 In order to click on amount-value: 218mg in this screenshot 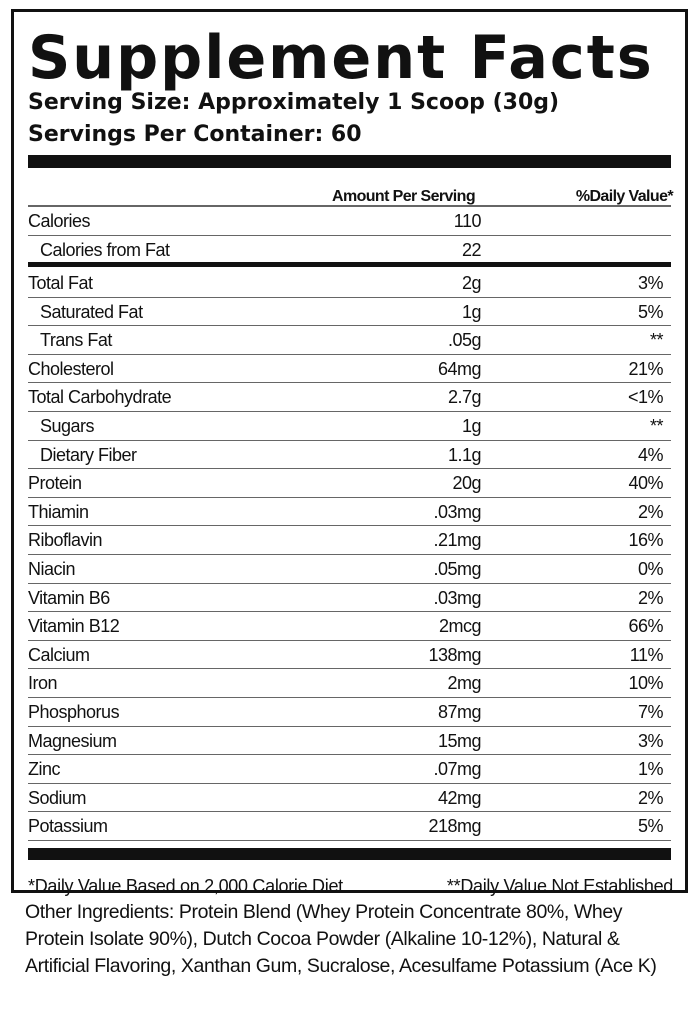, I will do `click(454, 826)`.